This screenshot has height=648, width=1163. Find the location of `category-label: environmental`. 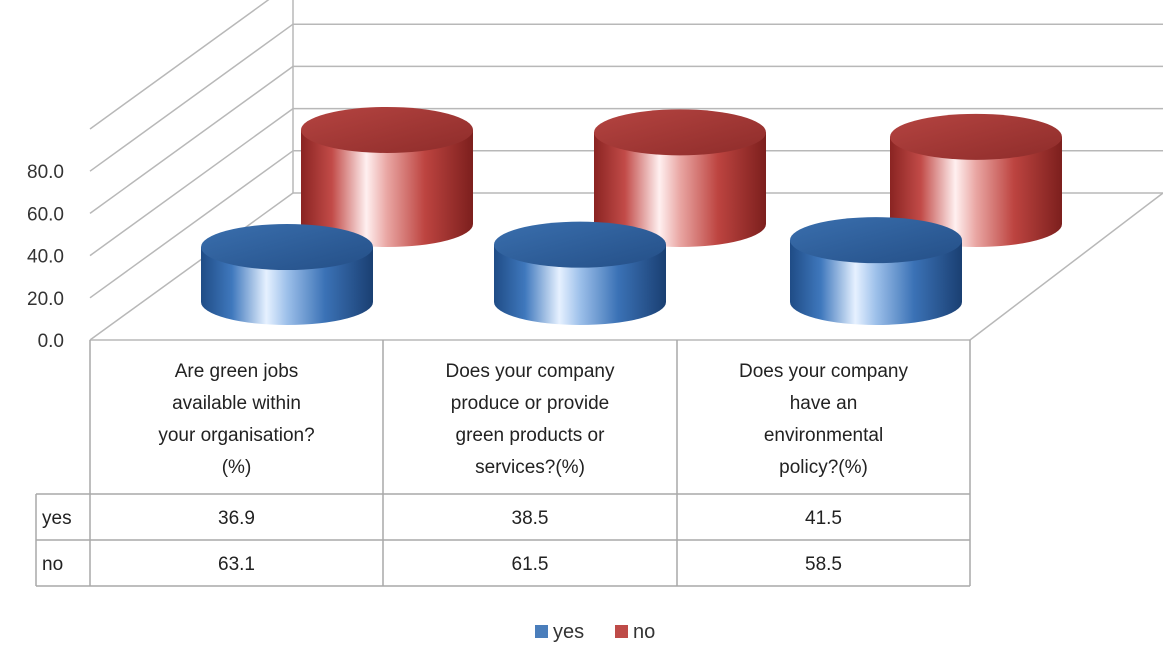

category-label: environmental is located at coordinates (823, 435).